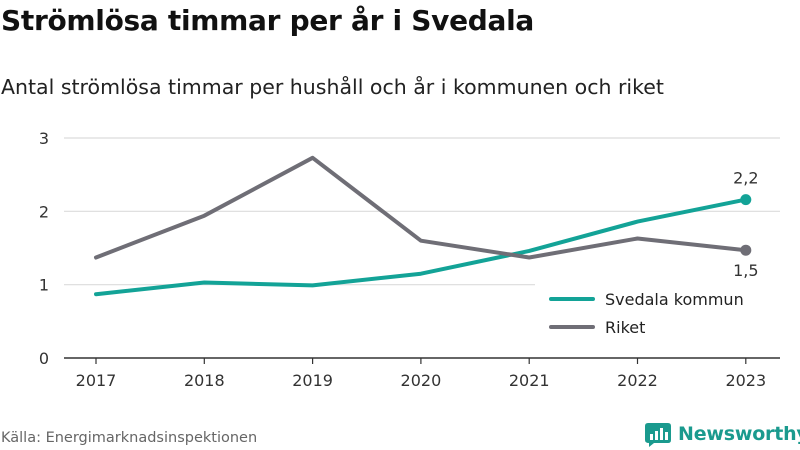  What do you see at coordinates (44, 138) in the screenshot?
I see `y-tick-label: 3` at bounding box center [44, 138].